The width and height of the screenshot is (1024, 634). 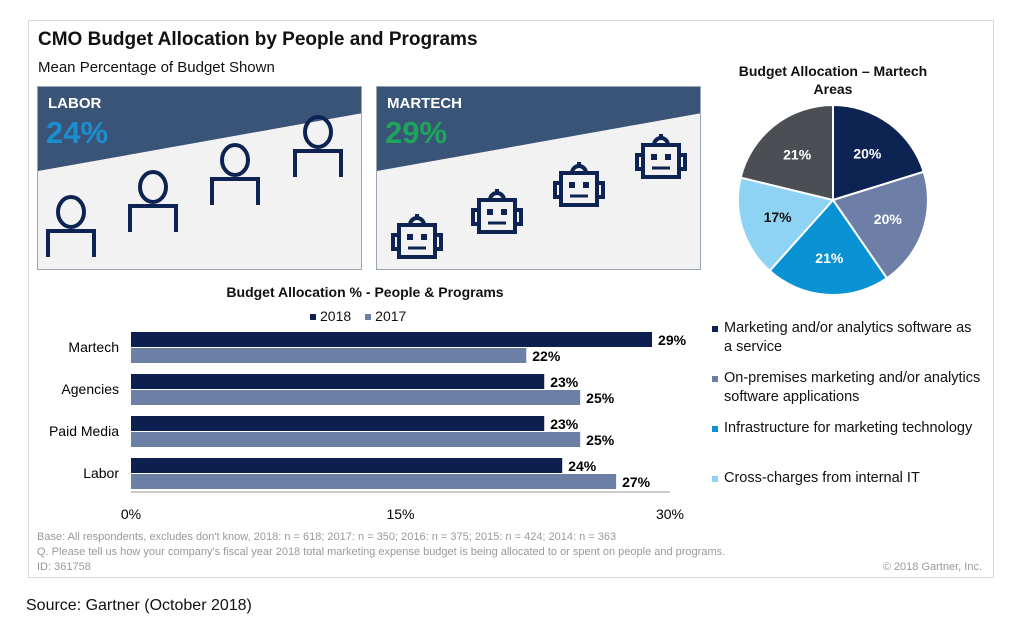 I want to click on category-label: Paid Media, so click(x=84, y=431).